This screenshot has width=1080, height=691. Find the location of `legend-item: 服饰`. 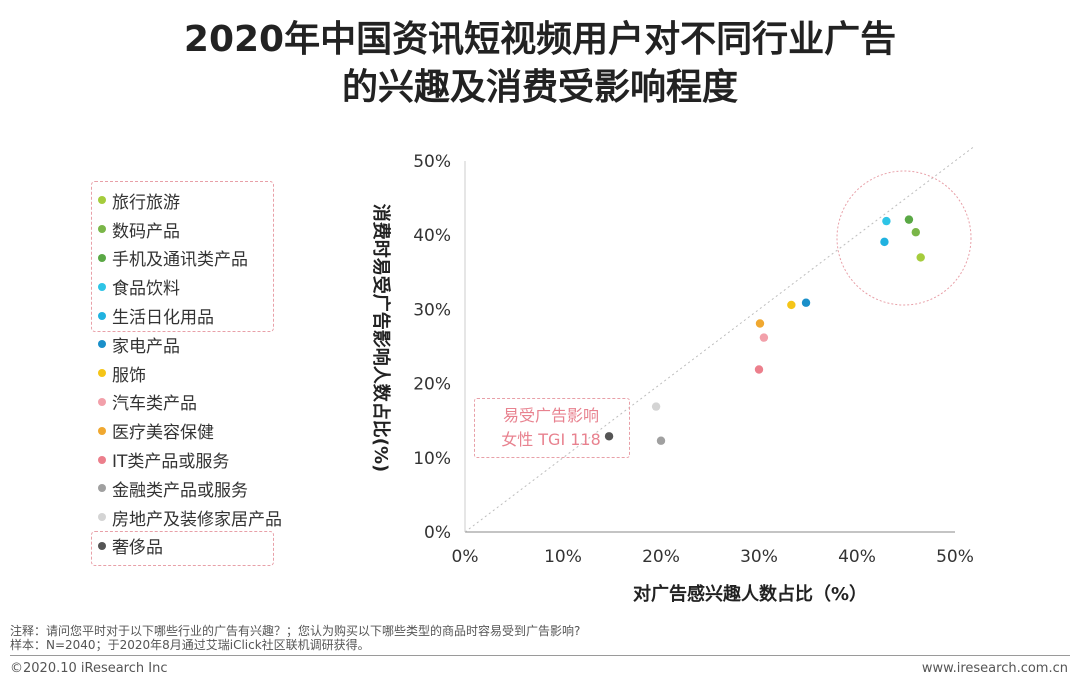

legend-item: 服饰 is located at coordinates (190, 373).